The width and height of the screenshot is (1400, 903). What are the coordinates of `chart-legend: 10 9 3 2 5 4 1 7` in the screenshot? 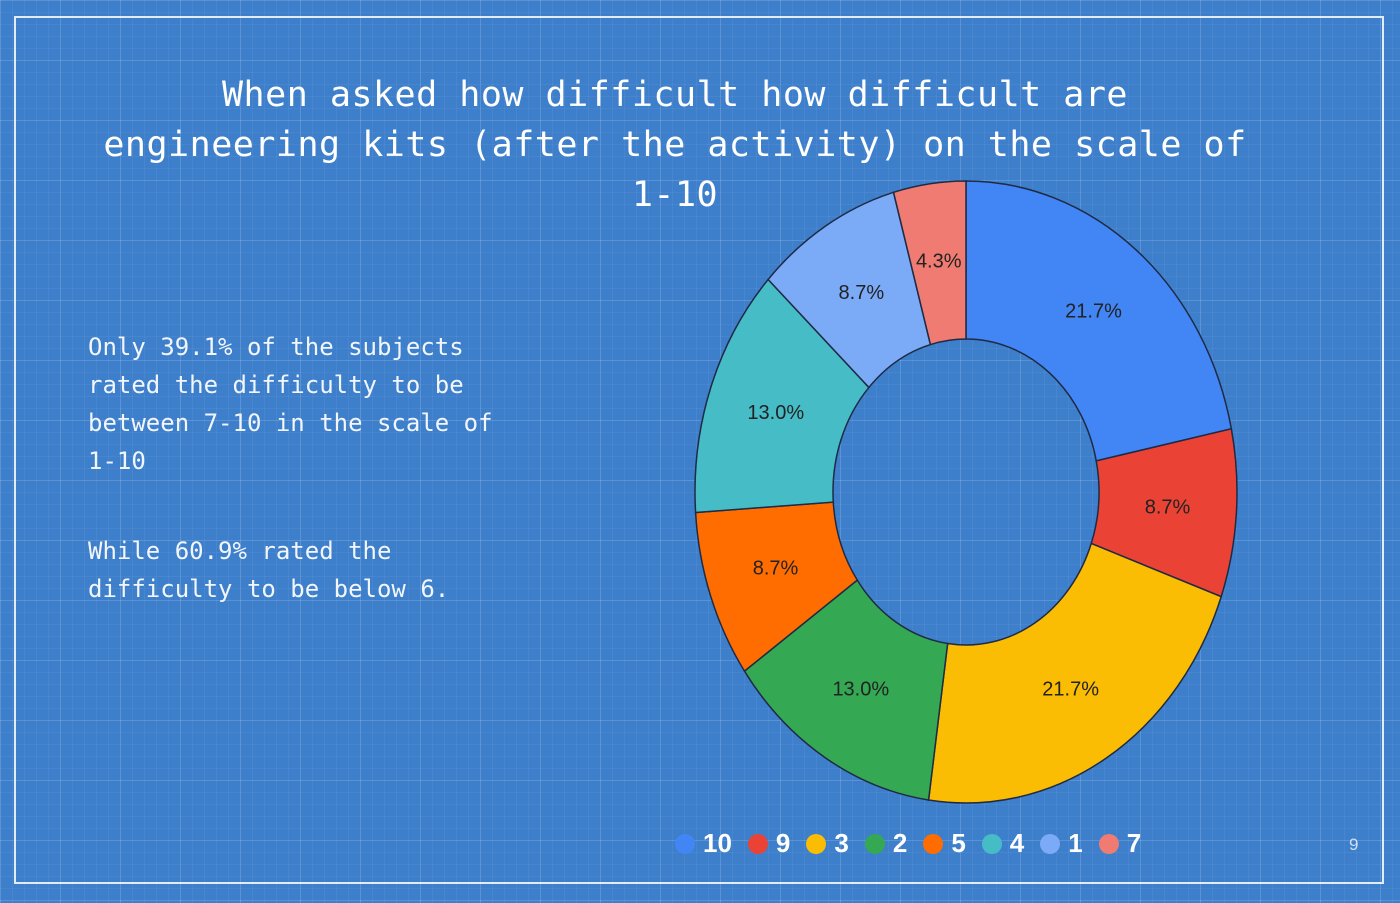 It's located at (908, 843).